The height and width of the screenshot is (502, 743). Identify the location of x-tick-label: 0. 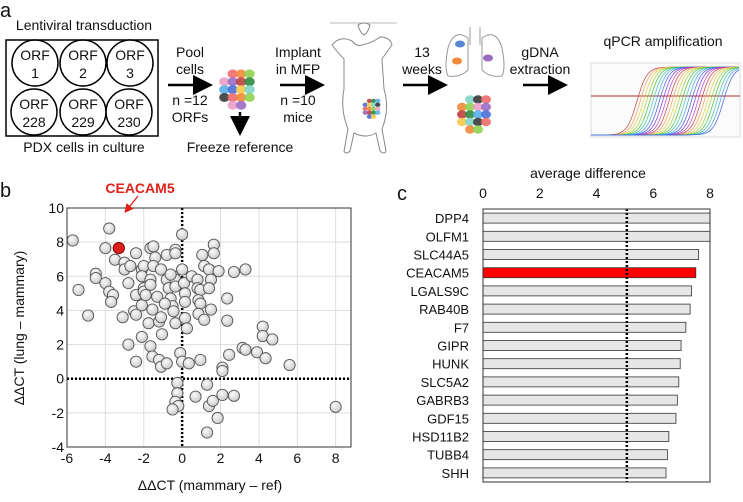
(483, 193).